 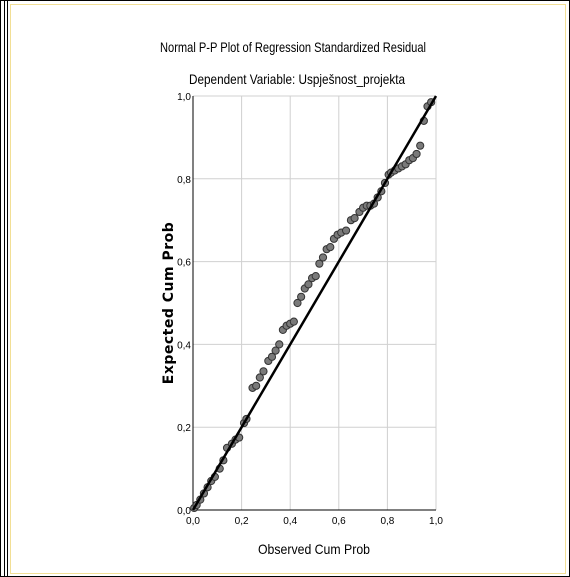 What do you see at coordinates (184, 263) in the screenshot?
I see `y-tick-label: 0,6` at bounding box center [184, 263].